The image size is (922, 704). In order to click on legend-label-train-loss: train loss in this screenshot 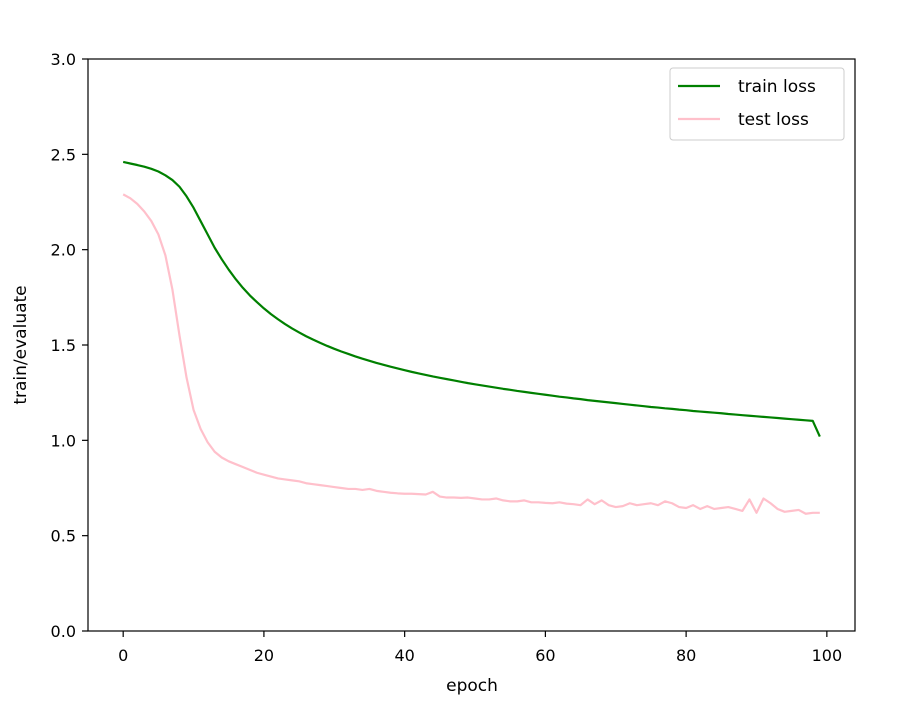, I will do `click(777, 87)`.